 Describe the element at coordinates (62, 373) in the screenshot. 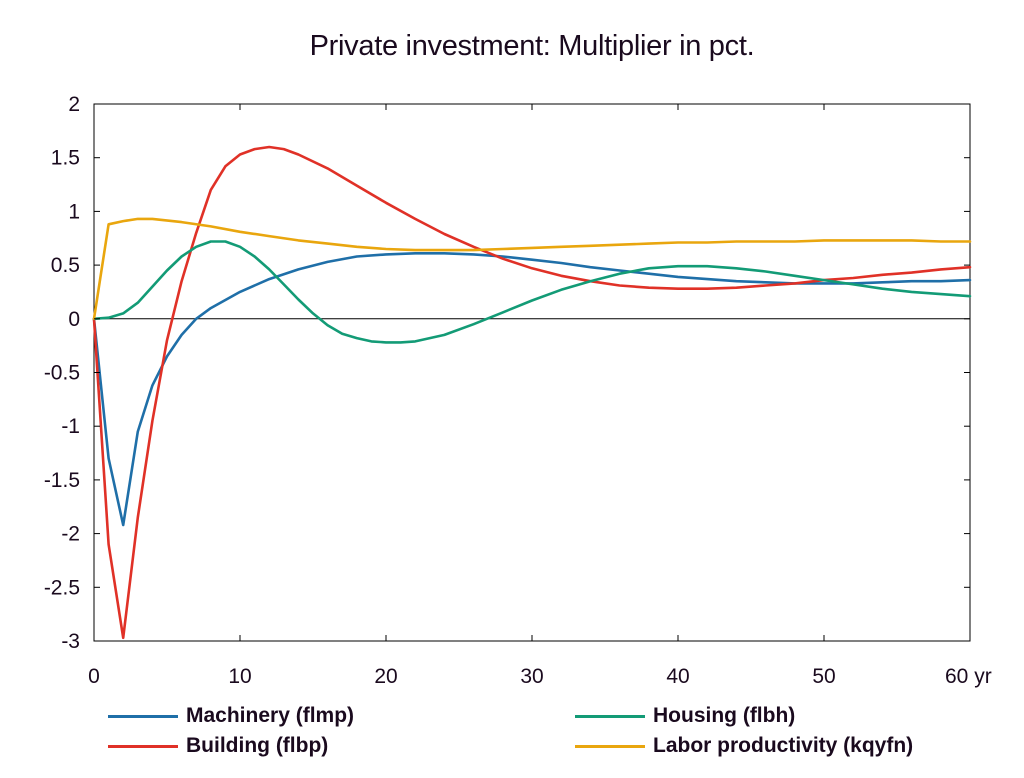

I see `y-tick-label: -0.5` at that location.